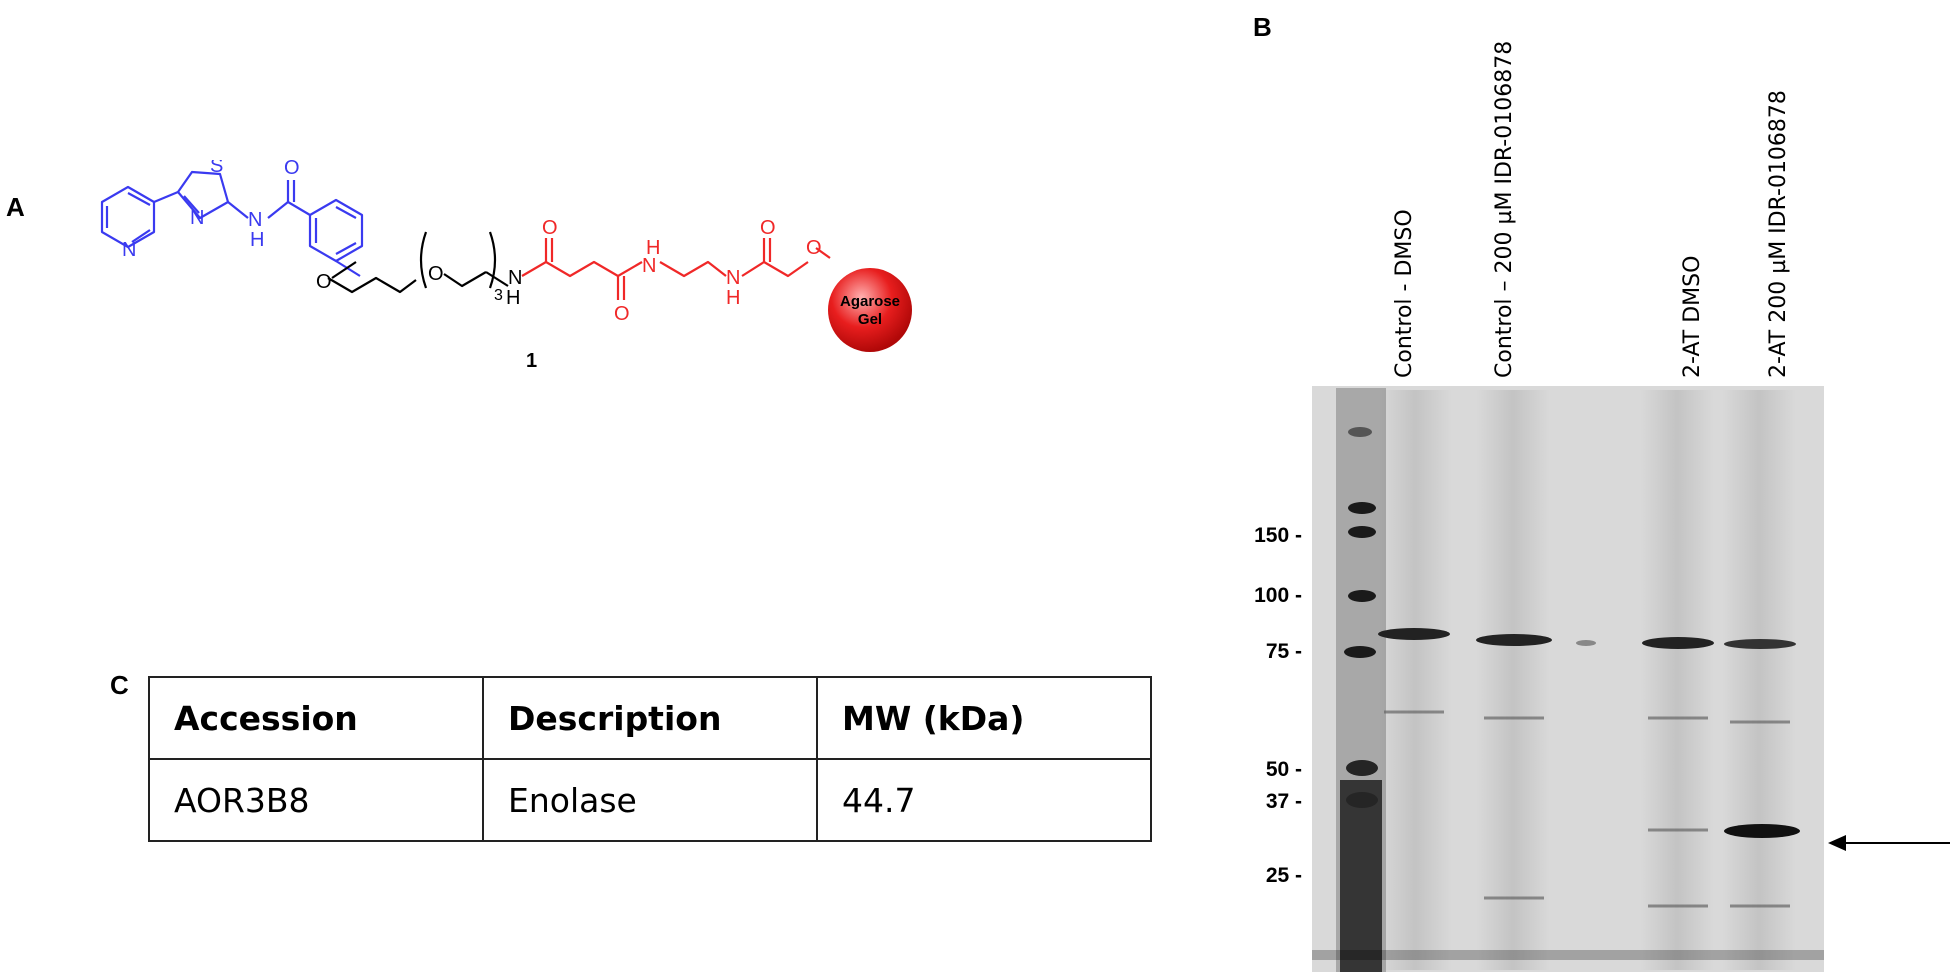 The height and width of the screenshot is (974, 1950). Describe the element at coordinates (15, 207) in the screenshot. I see `panel-label-a: A` at that location.